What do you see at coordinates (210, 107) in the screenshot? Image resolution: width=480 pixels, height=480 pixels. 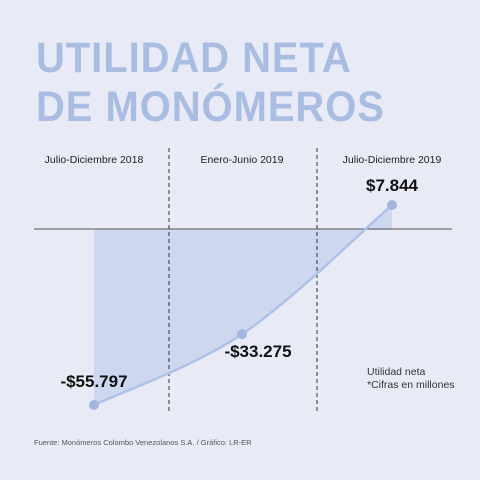 I see `title-line-2: DE MONÓMEROS` at bounding box center [210, 107].